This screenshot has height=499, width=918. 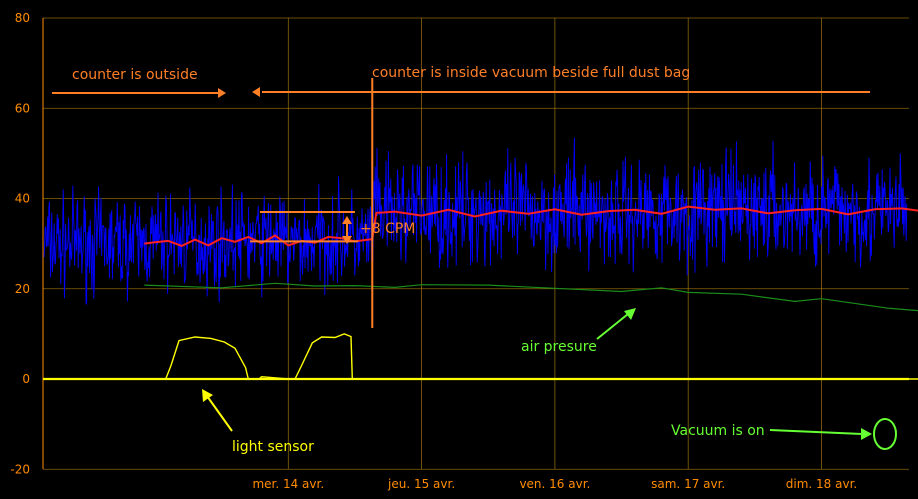 I want to click on y-tick-label: 20, so click(x=22, y=289).